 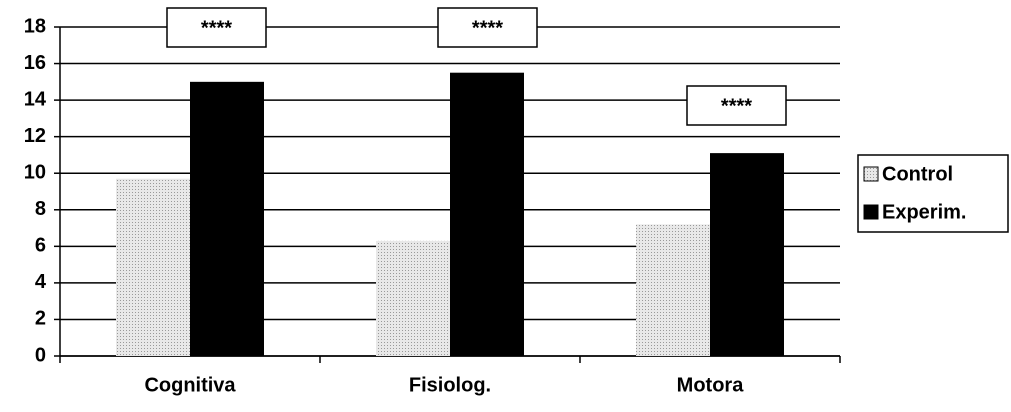 I want to click on y-tick-label: 8, so click(x=40, y=209).